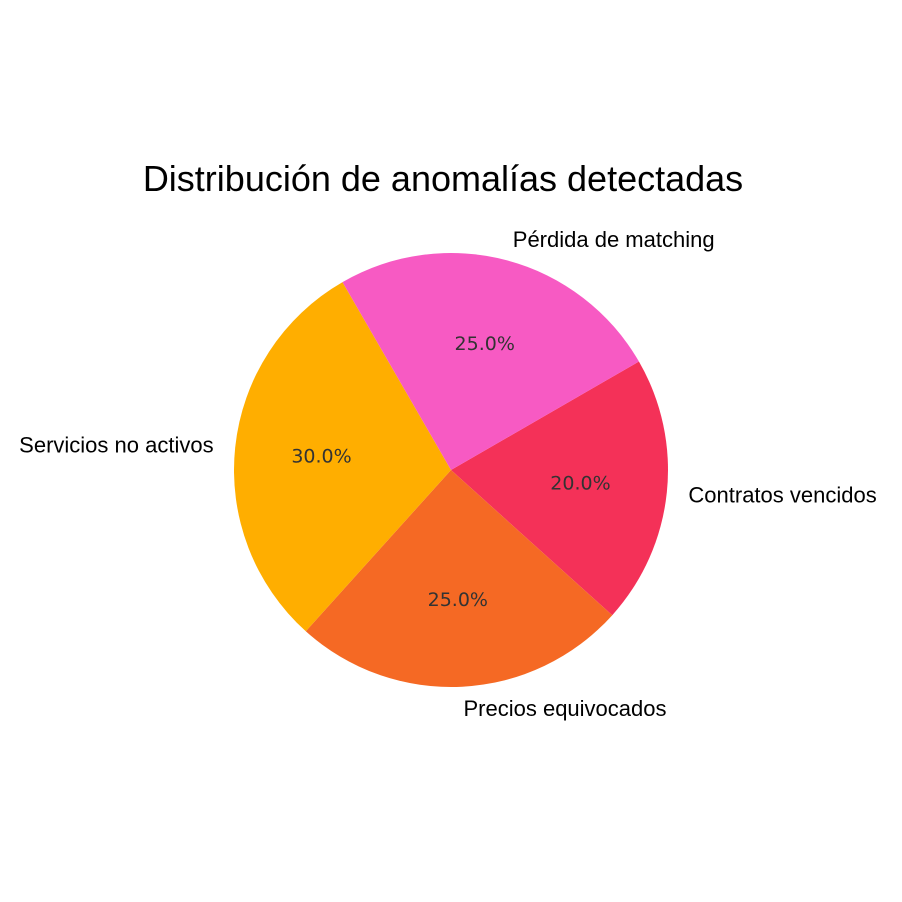 The image size is (902, 902). I want to click on percent-labels: 20.0% 25.0% 30.0% 25.0%, so click(450, 472).